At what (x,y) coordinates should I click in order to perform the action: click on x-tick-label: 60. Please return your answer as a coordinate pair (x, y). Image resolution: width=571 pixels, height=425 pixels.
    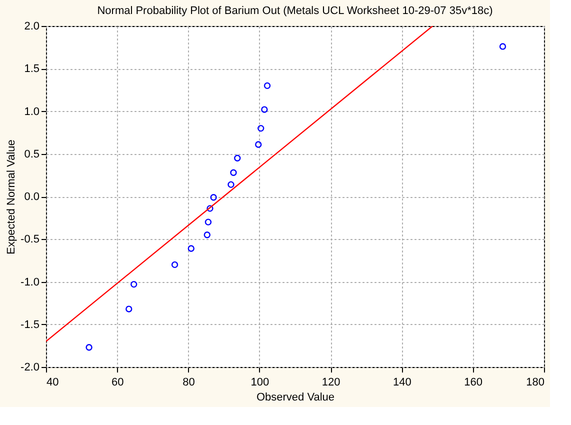
    Looking at the image, I should click on (118, 382).